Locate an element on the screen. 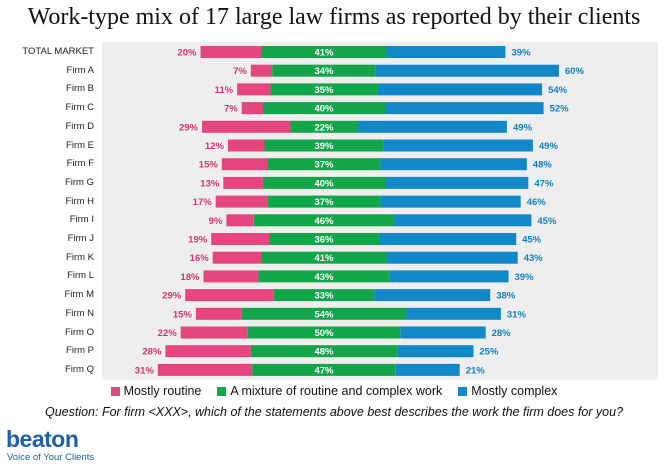 The image size is (668, 467). category-label: Firm I is located at coordinates (81, 220).